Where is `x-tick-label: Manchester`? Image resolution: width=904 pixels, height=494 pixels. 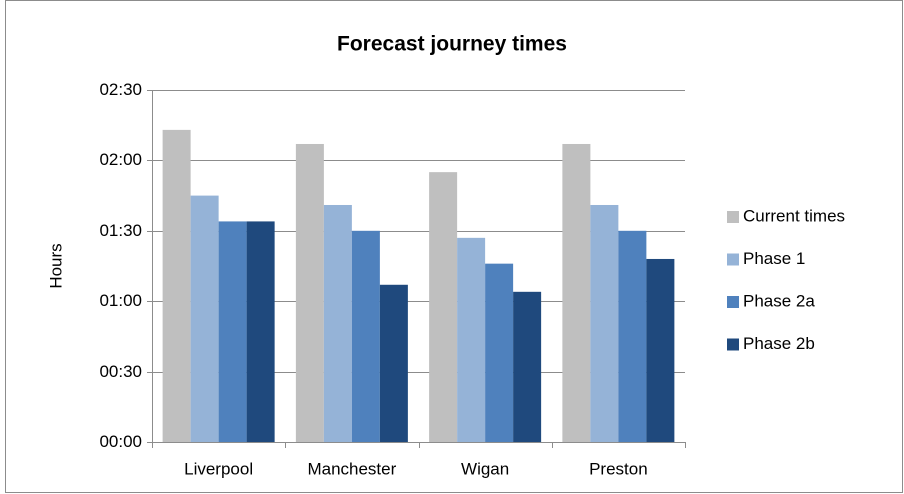 x-tick-label: Manchester is located at coordinates (351, 468).